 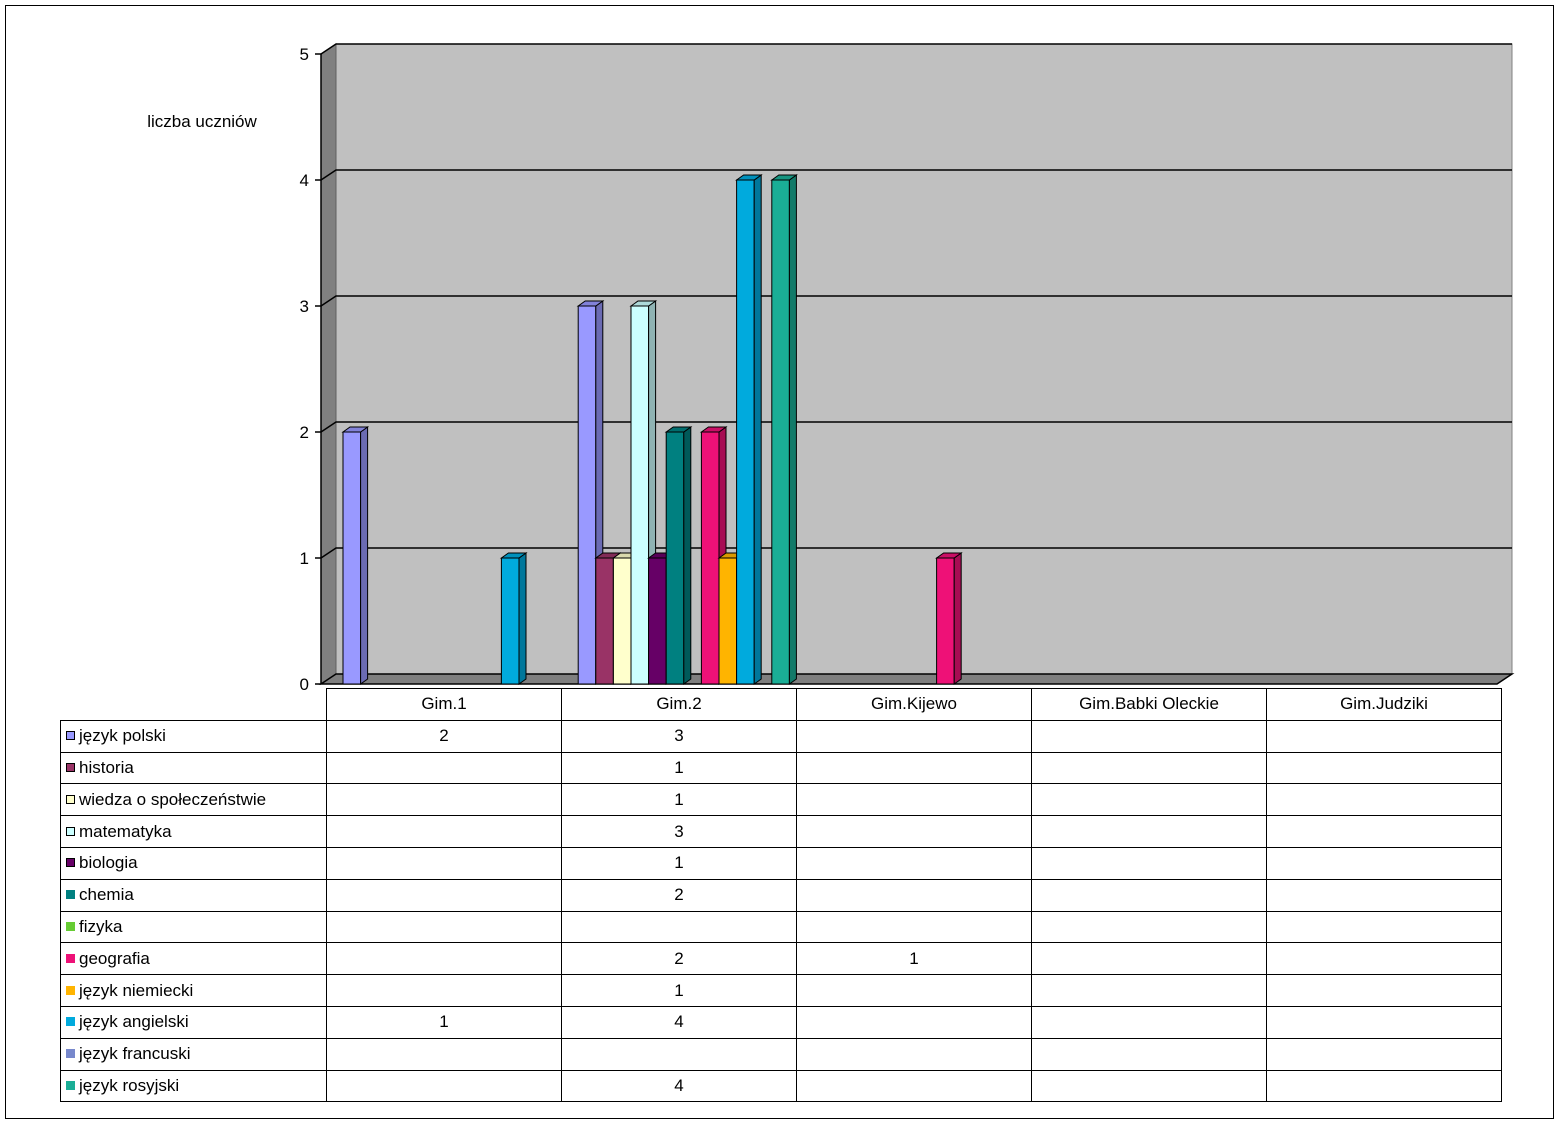 I want to click on legend-label: język niemiecki, so click(x=136, y=990).